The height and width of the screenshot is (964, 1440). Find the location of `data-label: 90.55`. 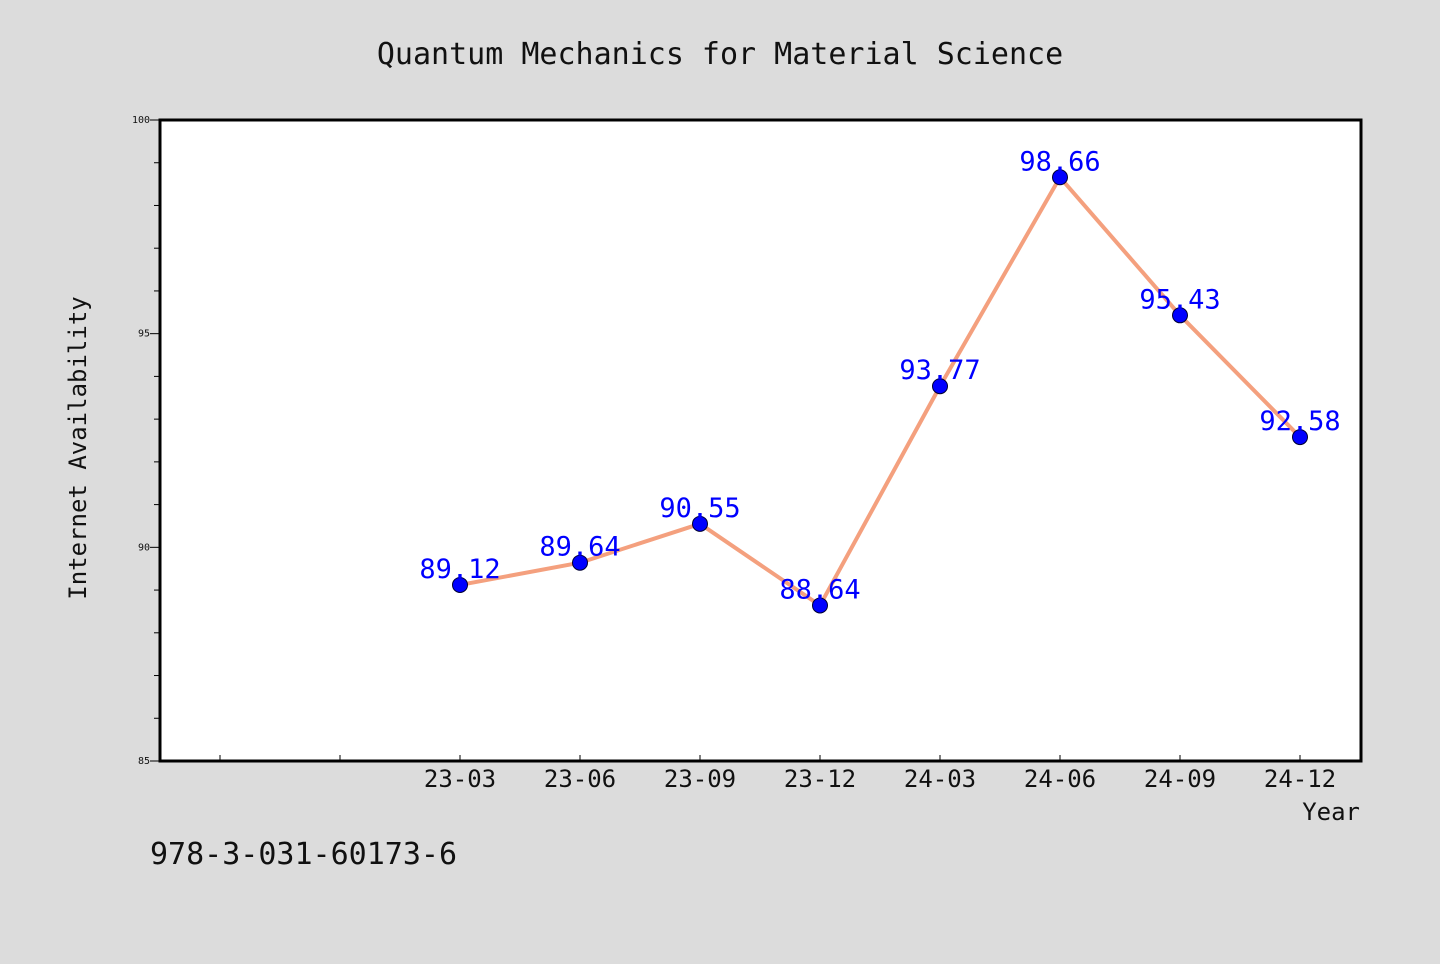

data-label: 90.55 is located at coordinates (699, 508).